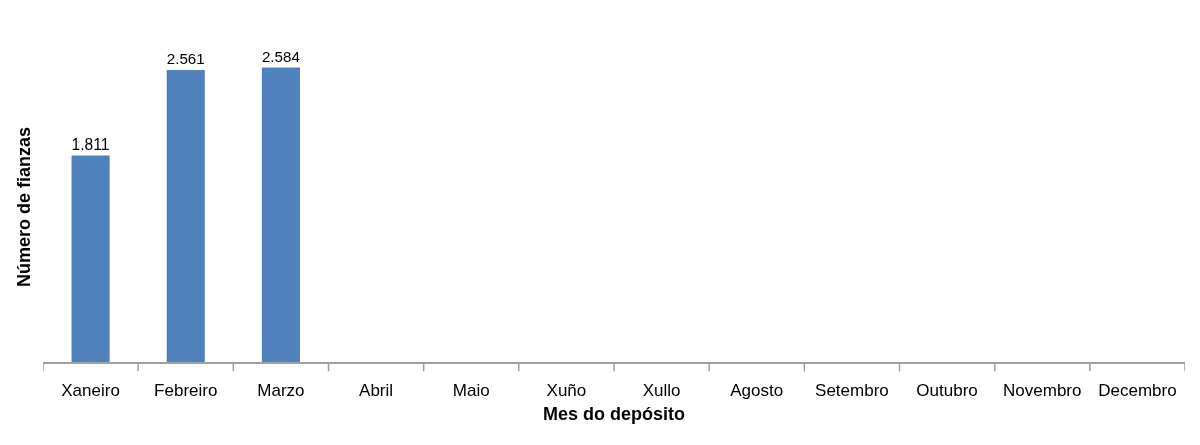  Describe the element at coordinates (281, 391) in the screenshot. I see `x-tick-label: Marzo` at that location.